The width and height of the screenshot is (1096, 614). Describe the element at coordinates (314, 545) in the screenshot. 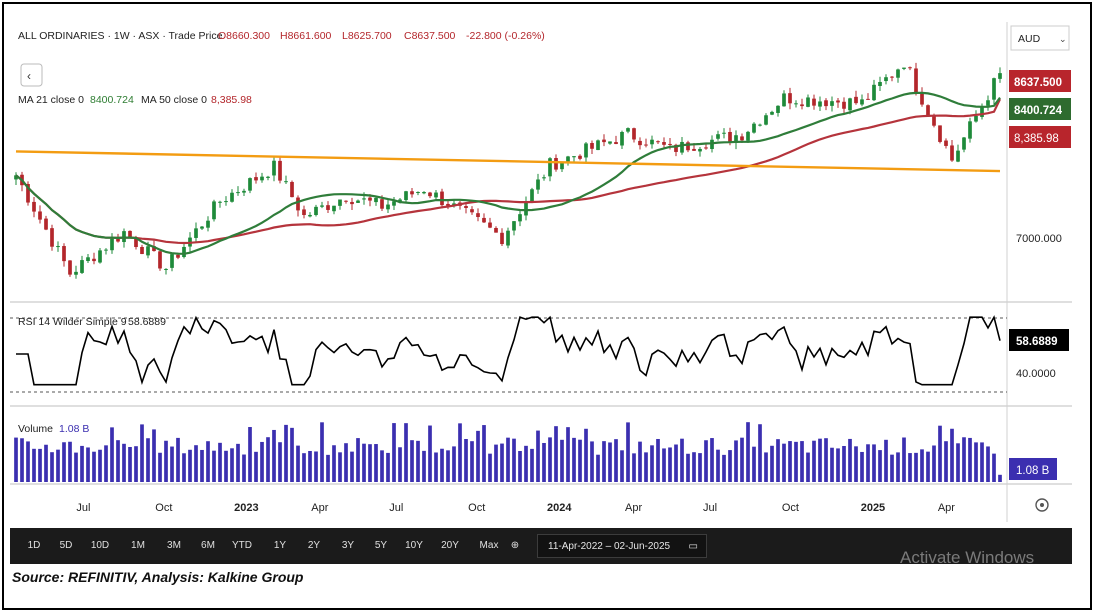

I see `range-button-2y: 2Y` at that location.